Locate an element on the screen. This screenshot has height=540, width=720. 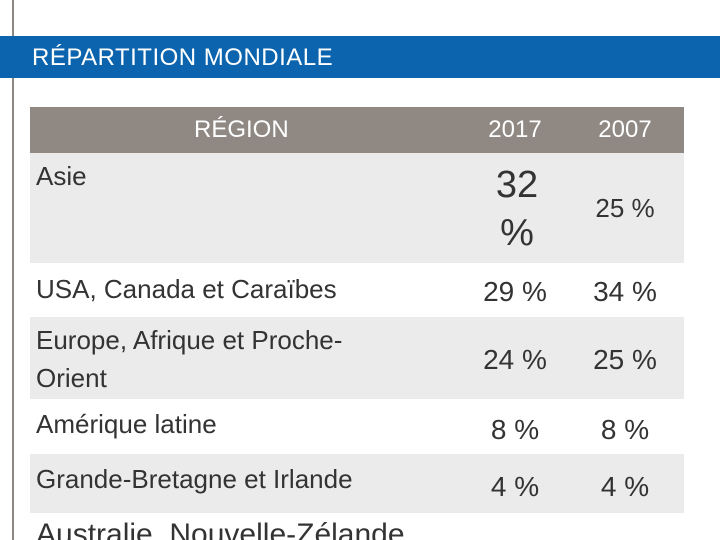
row-value-2017: 29 % is located at coordinates (515, 291).